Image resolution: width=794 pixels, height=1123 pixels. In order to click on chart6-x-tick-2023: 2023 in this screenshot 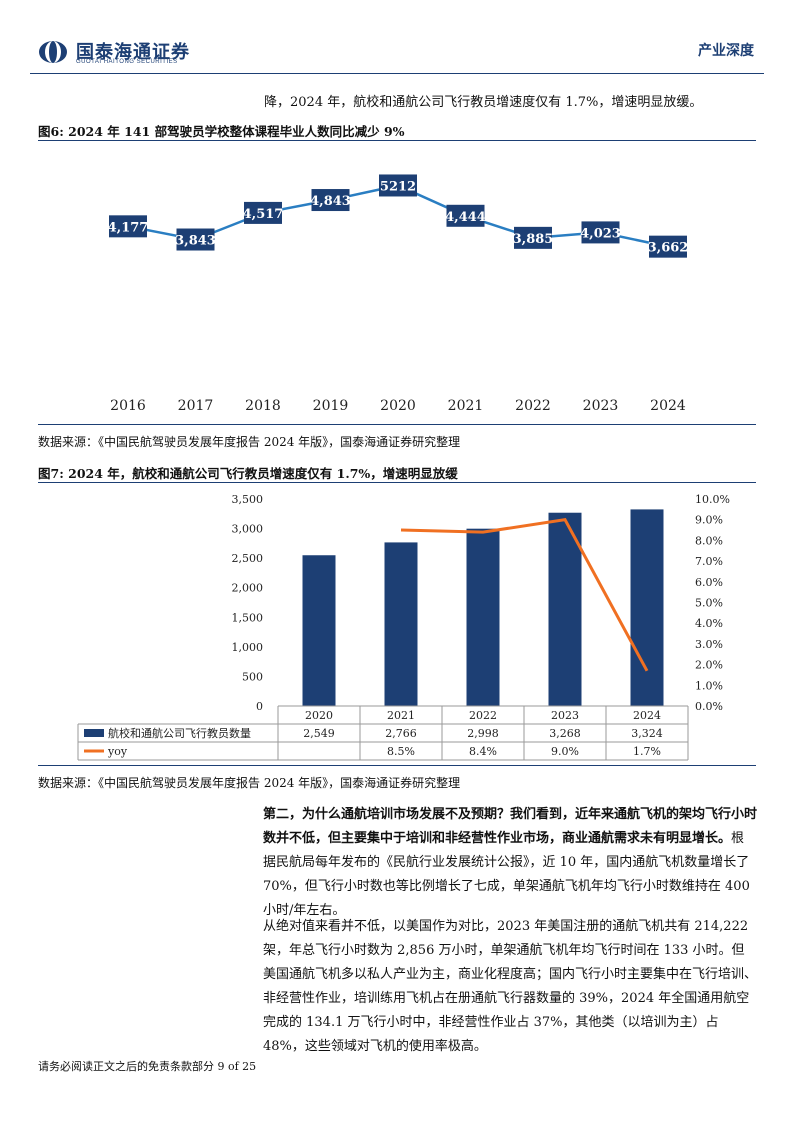, I will do `click(601, 406)`.